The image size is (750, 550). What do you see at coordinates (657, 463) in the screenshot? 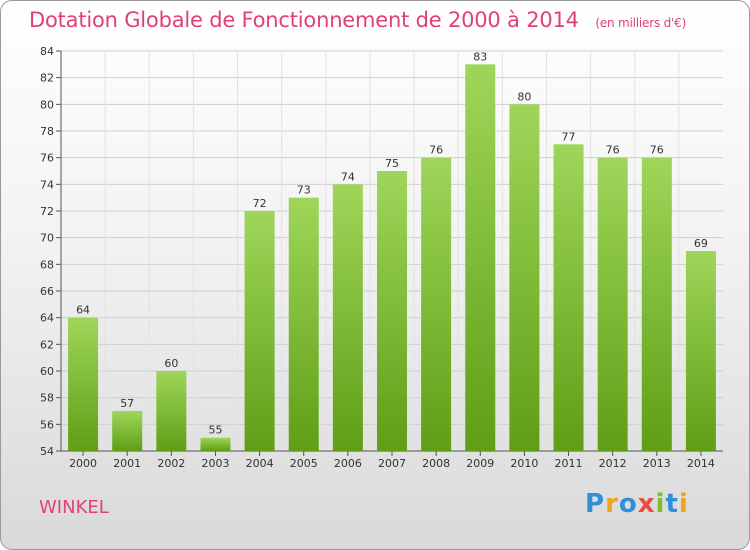
I see `x-tick-label: 2013` at bounding box center [657, 463].